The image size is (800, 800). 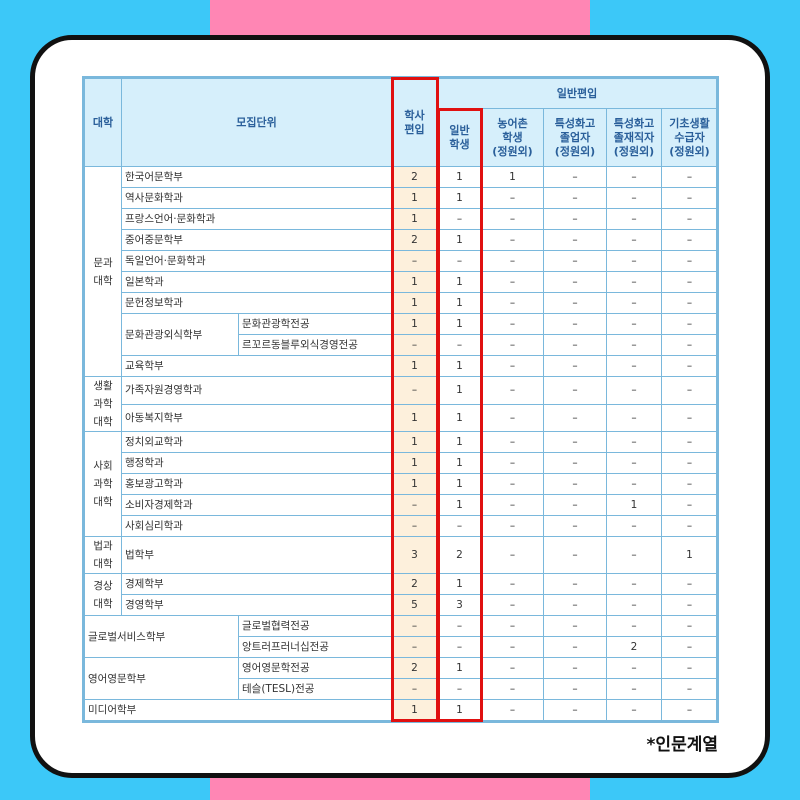 I want to click on header-basic-livelihood: 기초생활 수급자 (정원외), so click(x=690, y=137).